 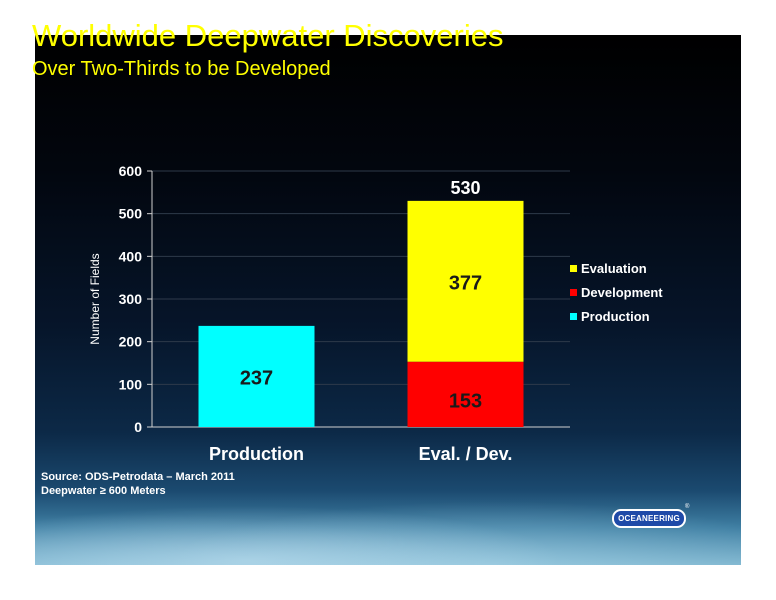 What do you see at coordinates (131, 256) in the screenshot?
I see `y-tick-label: 400` at bounding box center [131, 256].